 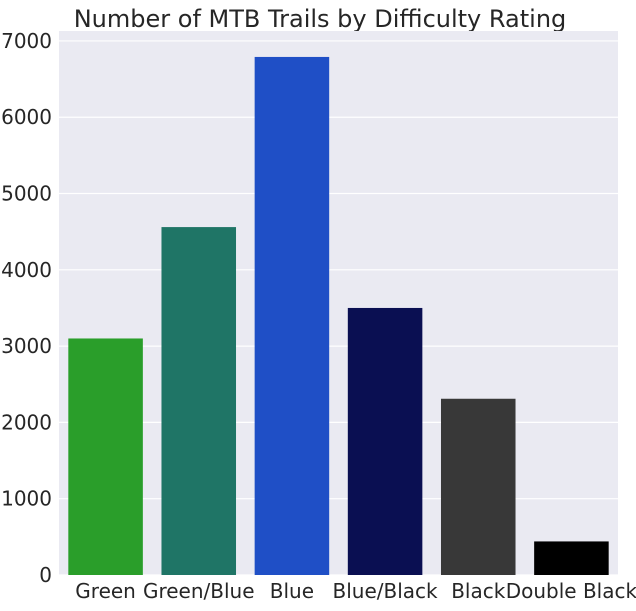 I want to click on x-tick-label: Double Black, so click(x=571, y=591).